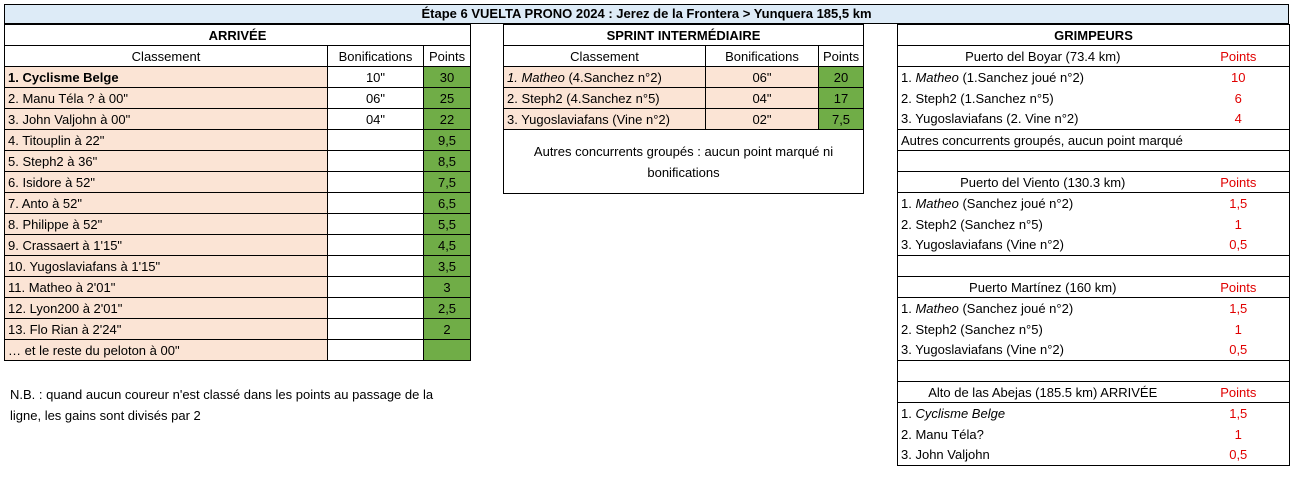 Image resolution: width=1294 pixels, height=496 pixels. What do you see at coordinates (166, 77) in the screenshot?
I see `rider-name: 1. Cyclisme Belge` at bounding box center [166, 77].